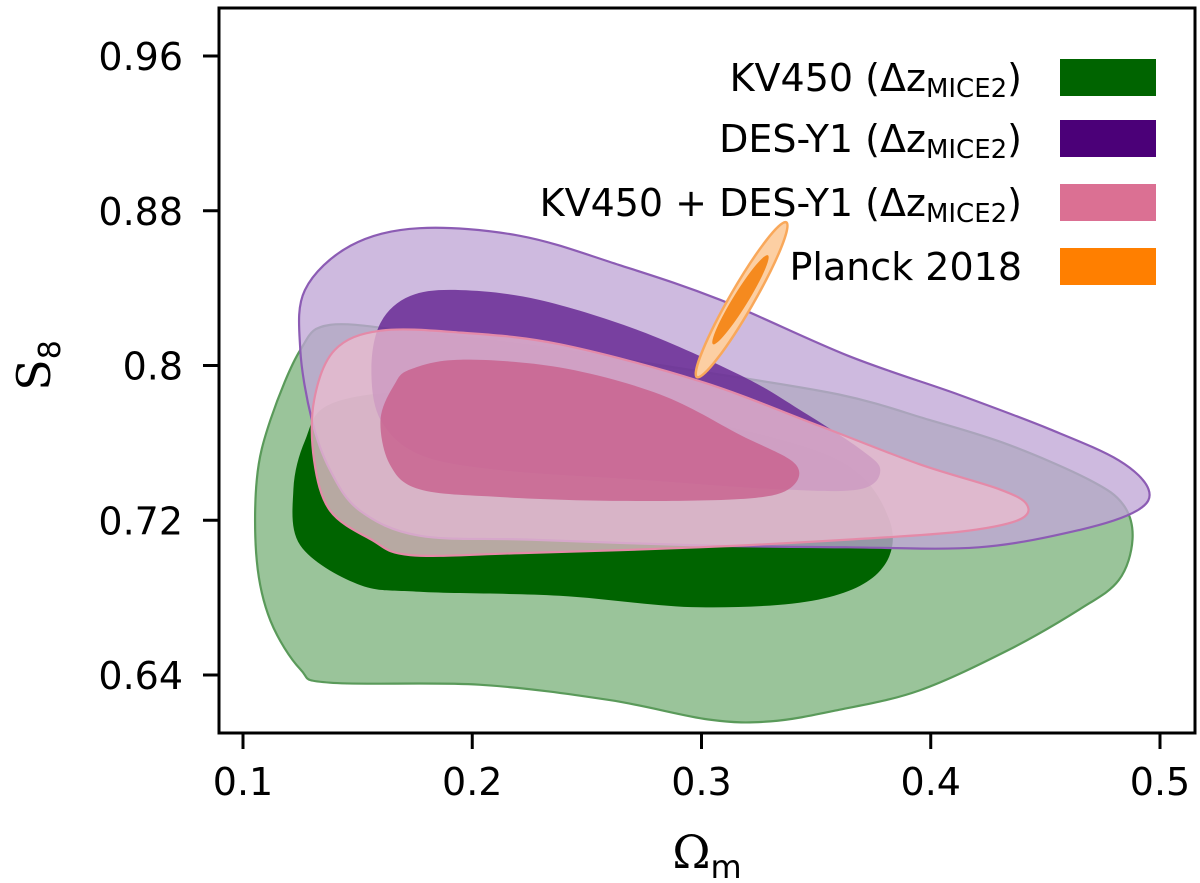  I want to click on legend-label: DES-Y1 (ΔzMICE2), so click(870, 141).